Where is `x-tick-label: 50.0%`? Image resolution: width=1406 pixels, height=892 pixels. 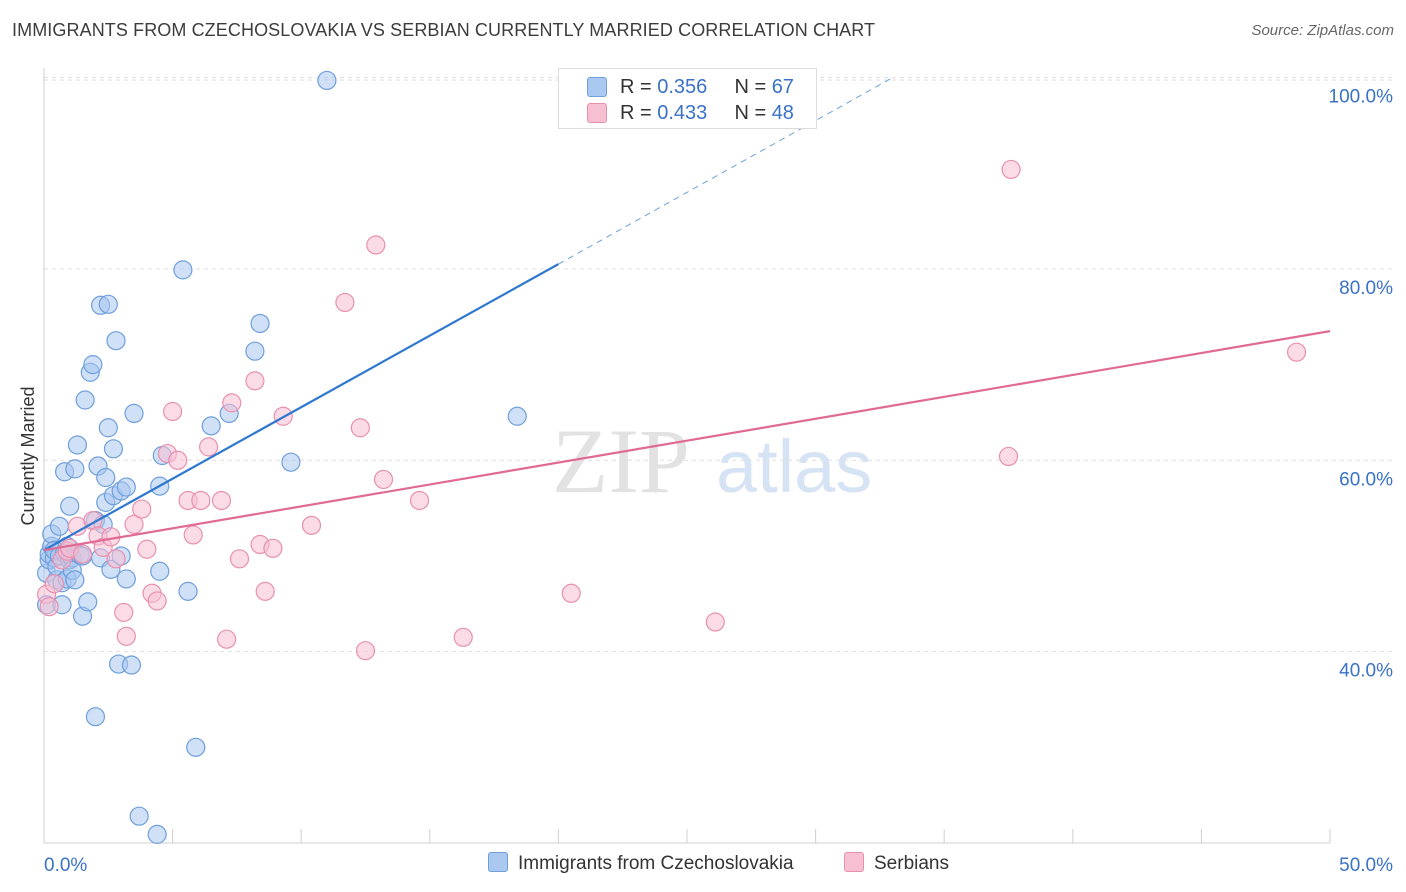 x-tick-label: 50.0% is located at coordinates (1366, 865).